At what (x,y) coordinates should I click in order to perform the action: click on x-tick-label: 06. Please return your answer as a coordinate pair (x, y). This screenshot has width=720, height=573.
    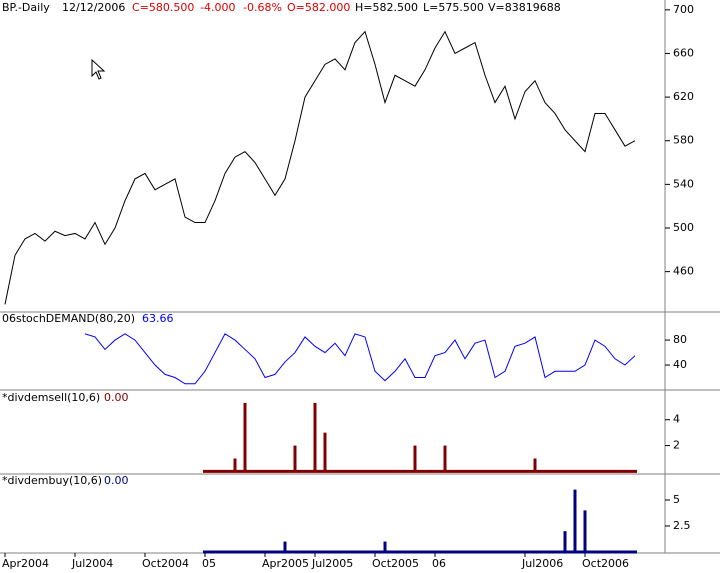
    Looking at the image, I should click on (439, 563).